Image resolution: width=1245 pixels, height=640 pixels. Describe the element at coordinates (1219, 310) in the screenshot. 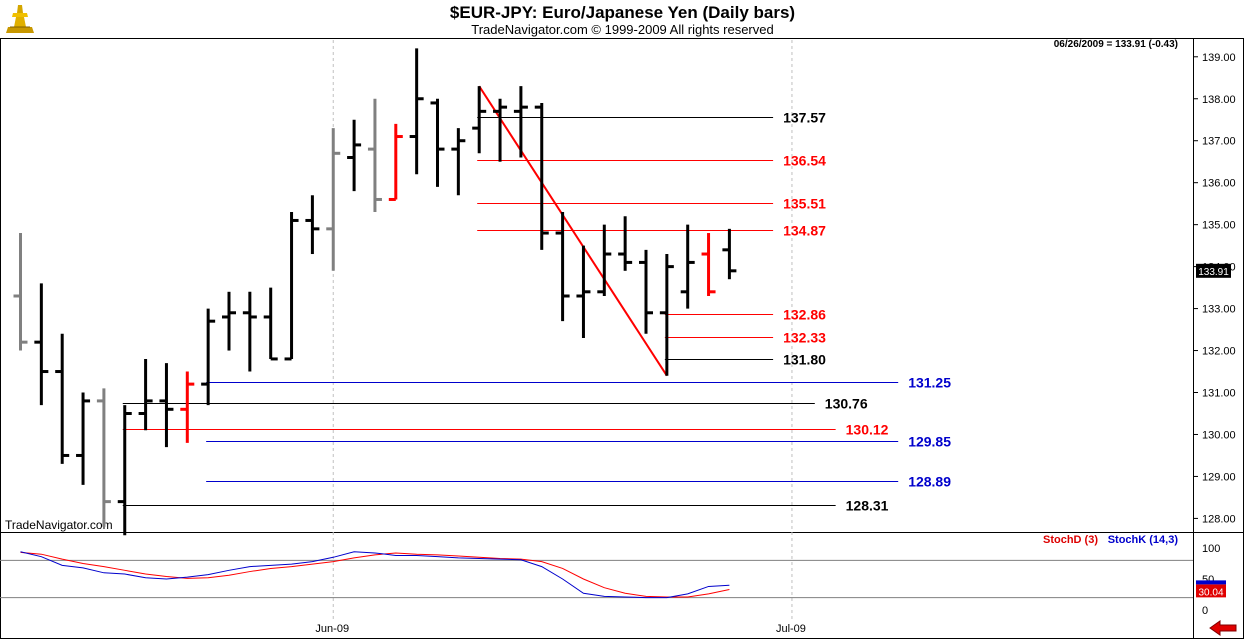

I see `y-tick-label: 133.00` at that location.